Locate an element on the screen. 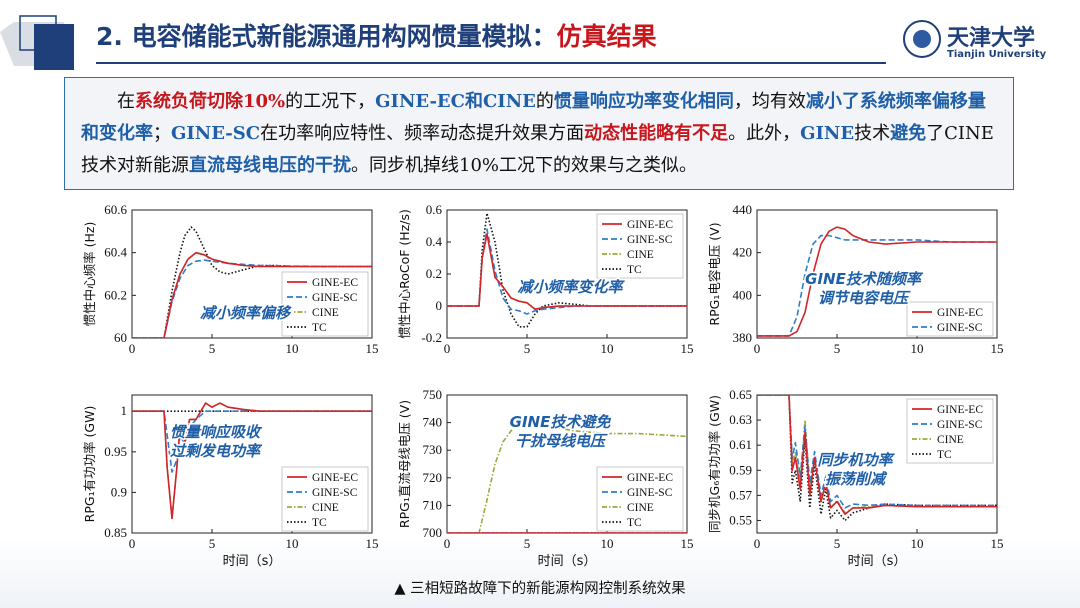 The height and width of the screenshot is (608, 1080). page-title-main: 2. 电容储能式新能源通用构网惯量模拟： is located at coordinates (326, 36).